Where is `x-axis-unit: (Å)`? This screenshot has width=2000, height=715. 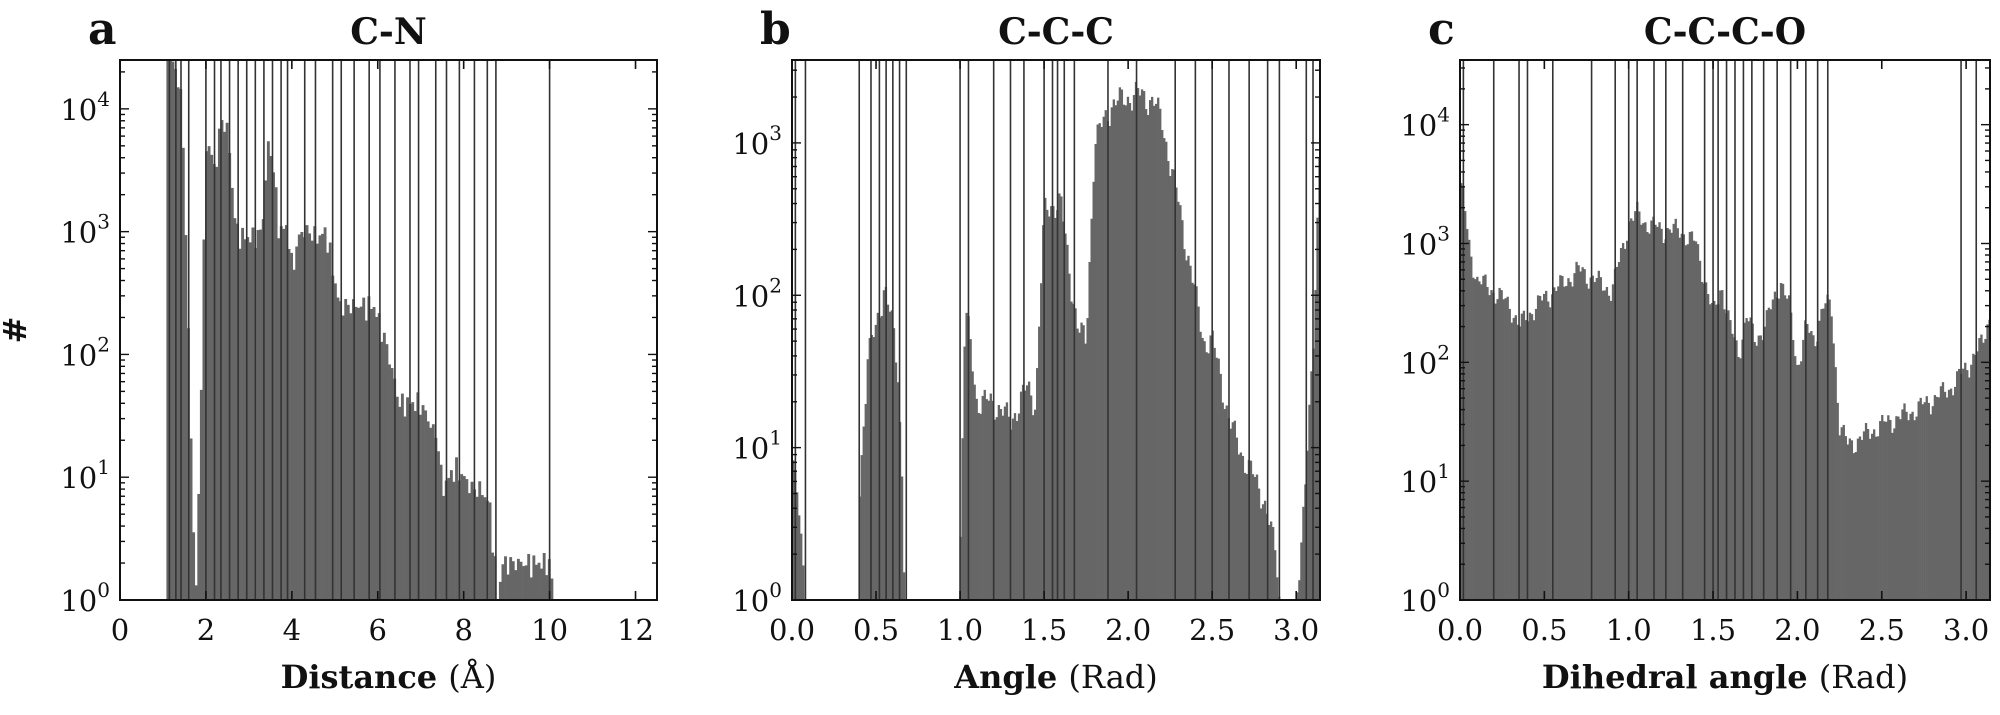 x-axis-unit: (Å) is located at coordinates (472, 677).